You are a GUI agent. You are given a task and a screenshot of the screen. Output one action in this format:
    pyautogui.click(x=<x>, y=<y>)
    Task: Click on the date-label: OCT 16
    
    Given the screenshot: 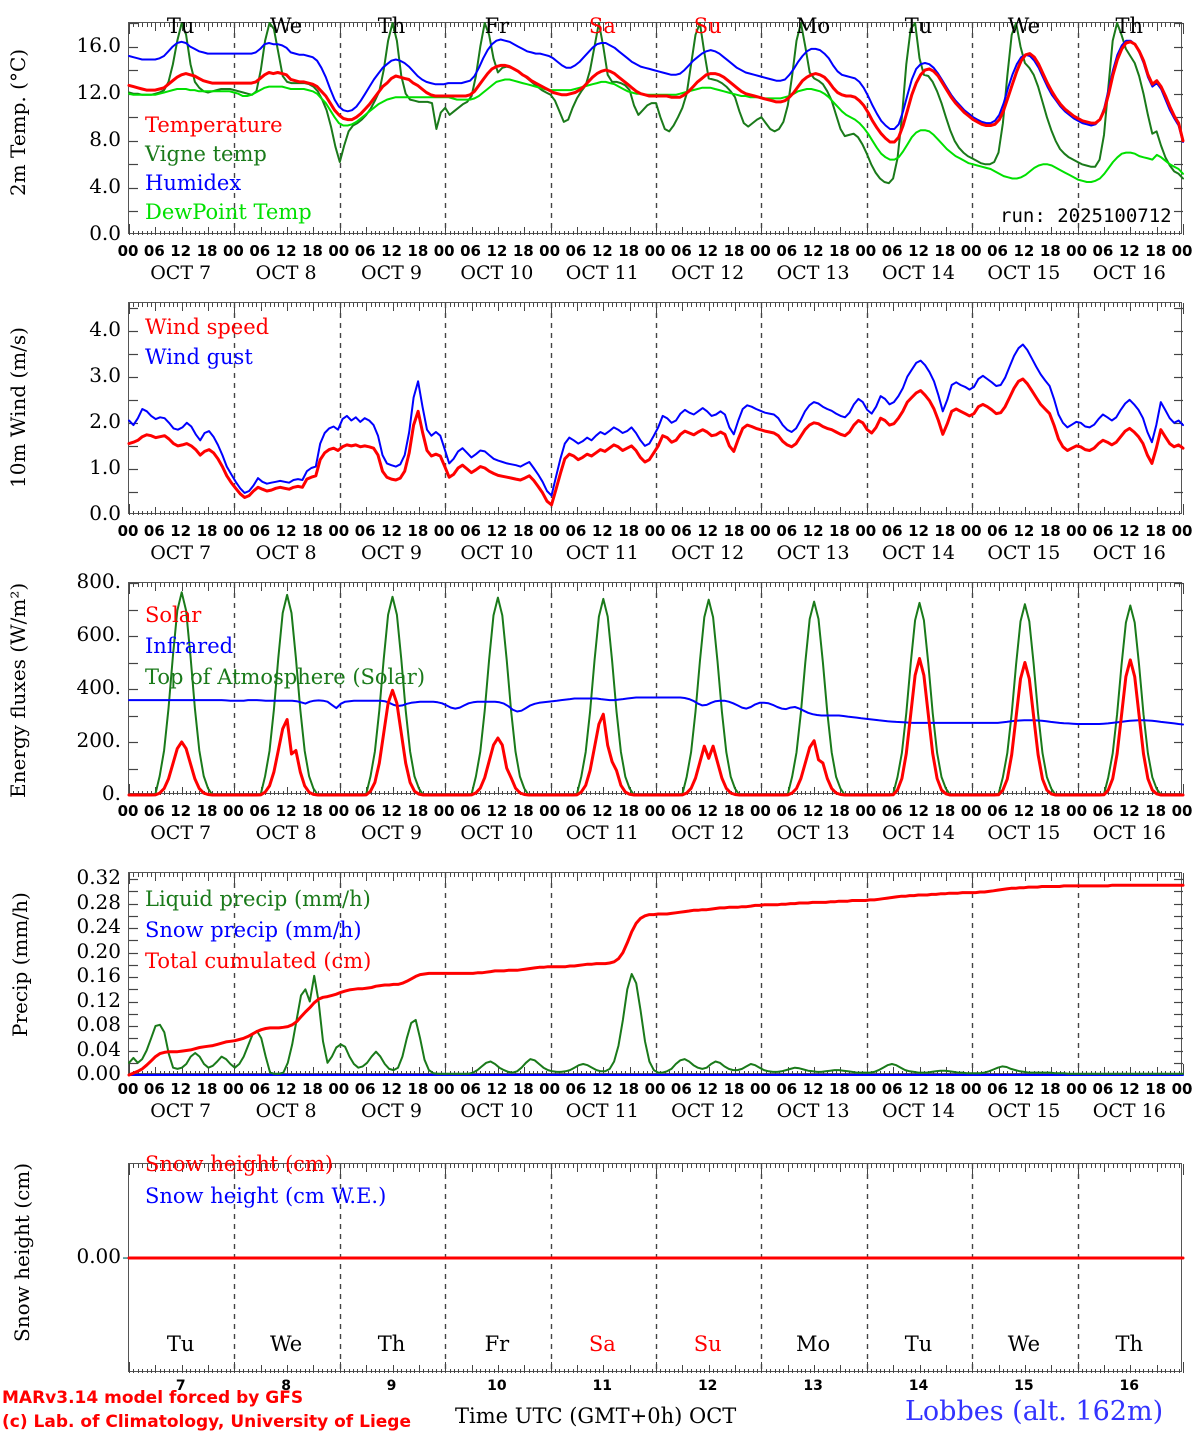 What is the action you would take?
    pyautogui.click(x=1129, y=553)
    